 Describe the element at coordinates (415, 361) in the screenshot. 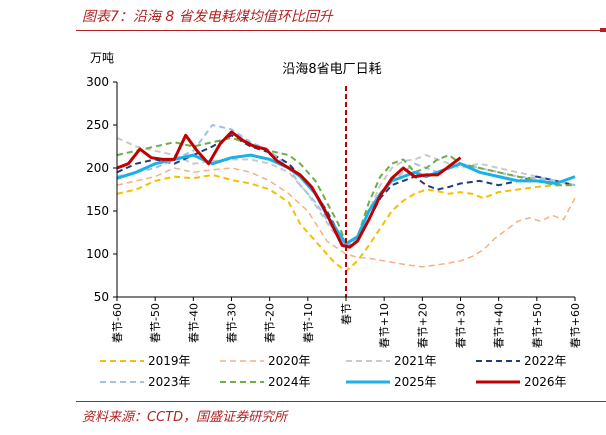

I see `legend-label-2021年: 2021年` at that location.